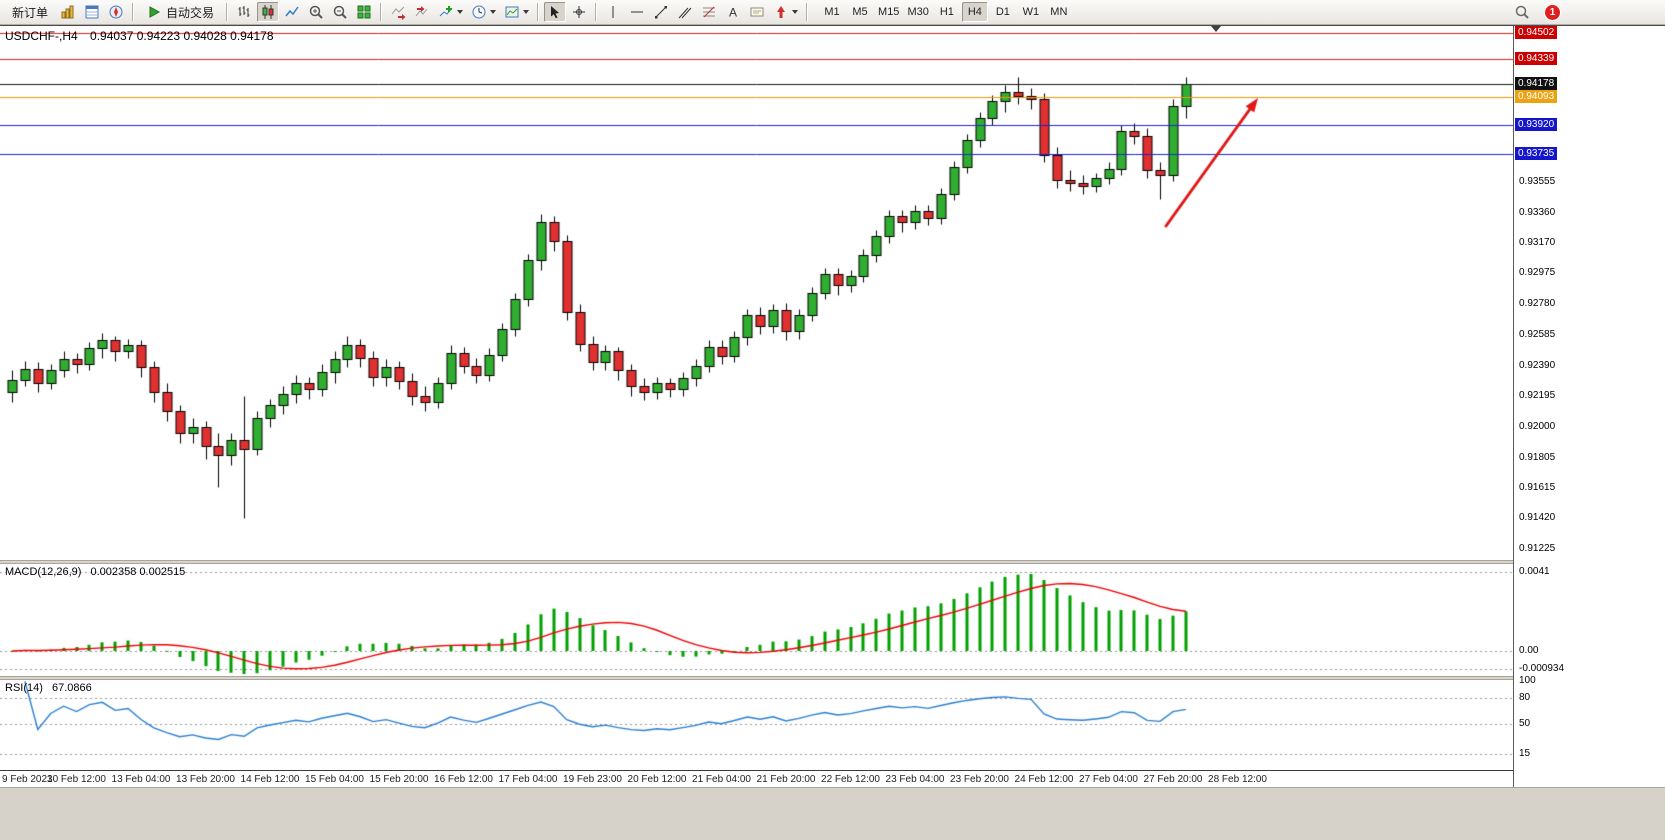 The width and height of the screenshot is (1665, 840). I want to click on templates-icon, so click(512, 12).